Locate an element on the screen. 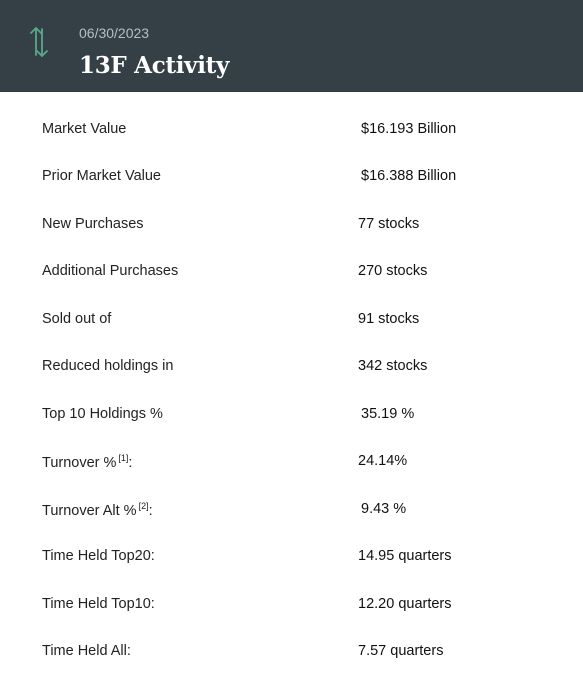 This screenshot has height=675, width=583. row-label-text: Turnover % is located at coordinates (79, 463).